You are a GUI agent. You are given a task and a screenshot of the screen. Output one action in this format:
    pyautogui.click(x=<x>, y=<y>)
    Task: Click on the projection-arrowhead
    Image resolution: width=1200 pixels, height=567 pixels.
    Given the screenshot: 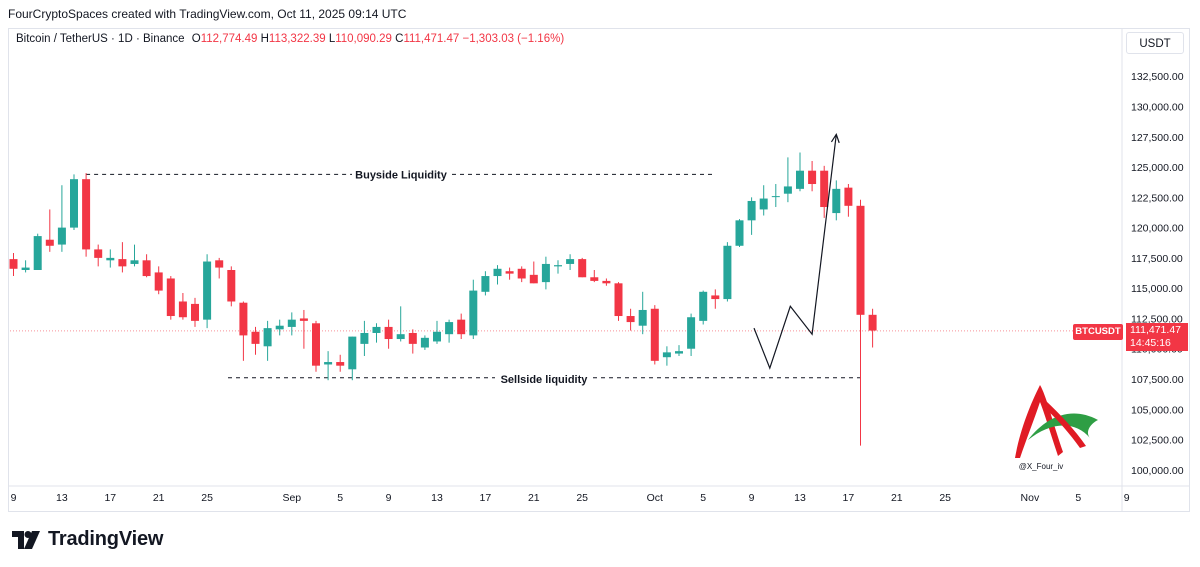 What is the action you would take?
    pyautogui.click(x=835, y=138)
    